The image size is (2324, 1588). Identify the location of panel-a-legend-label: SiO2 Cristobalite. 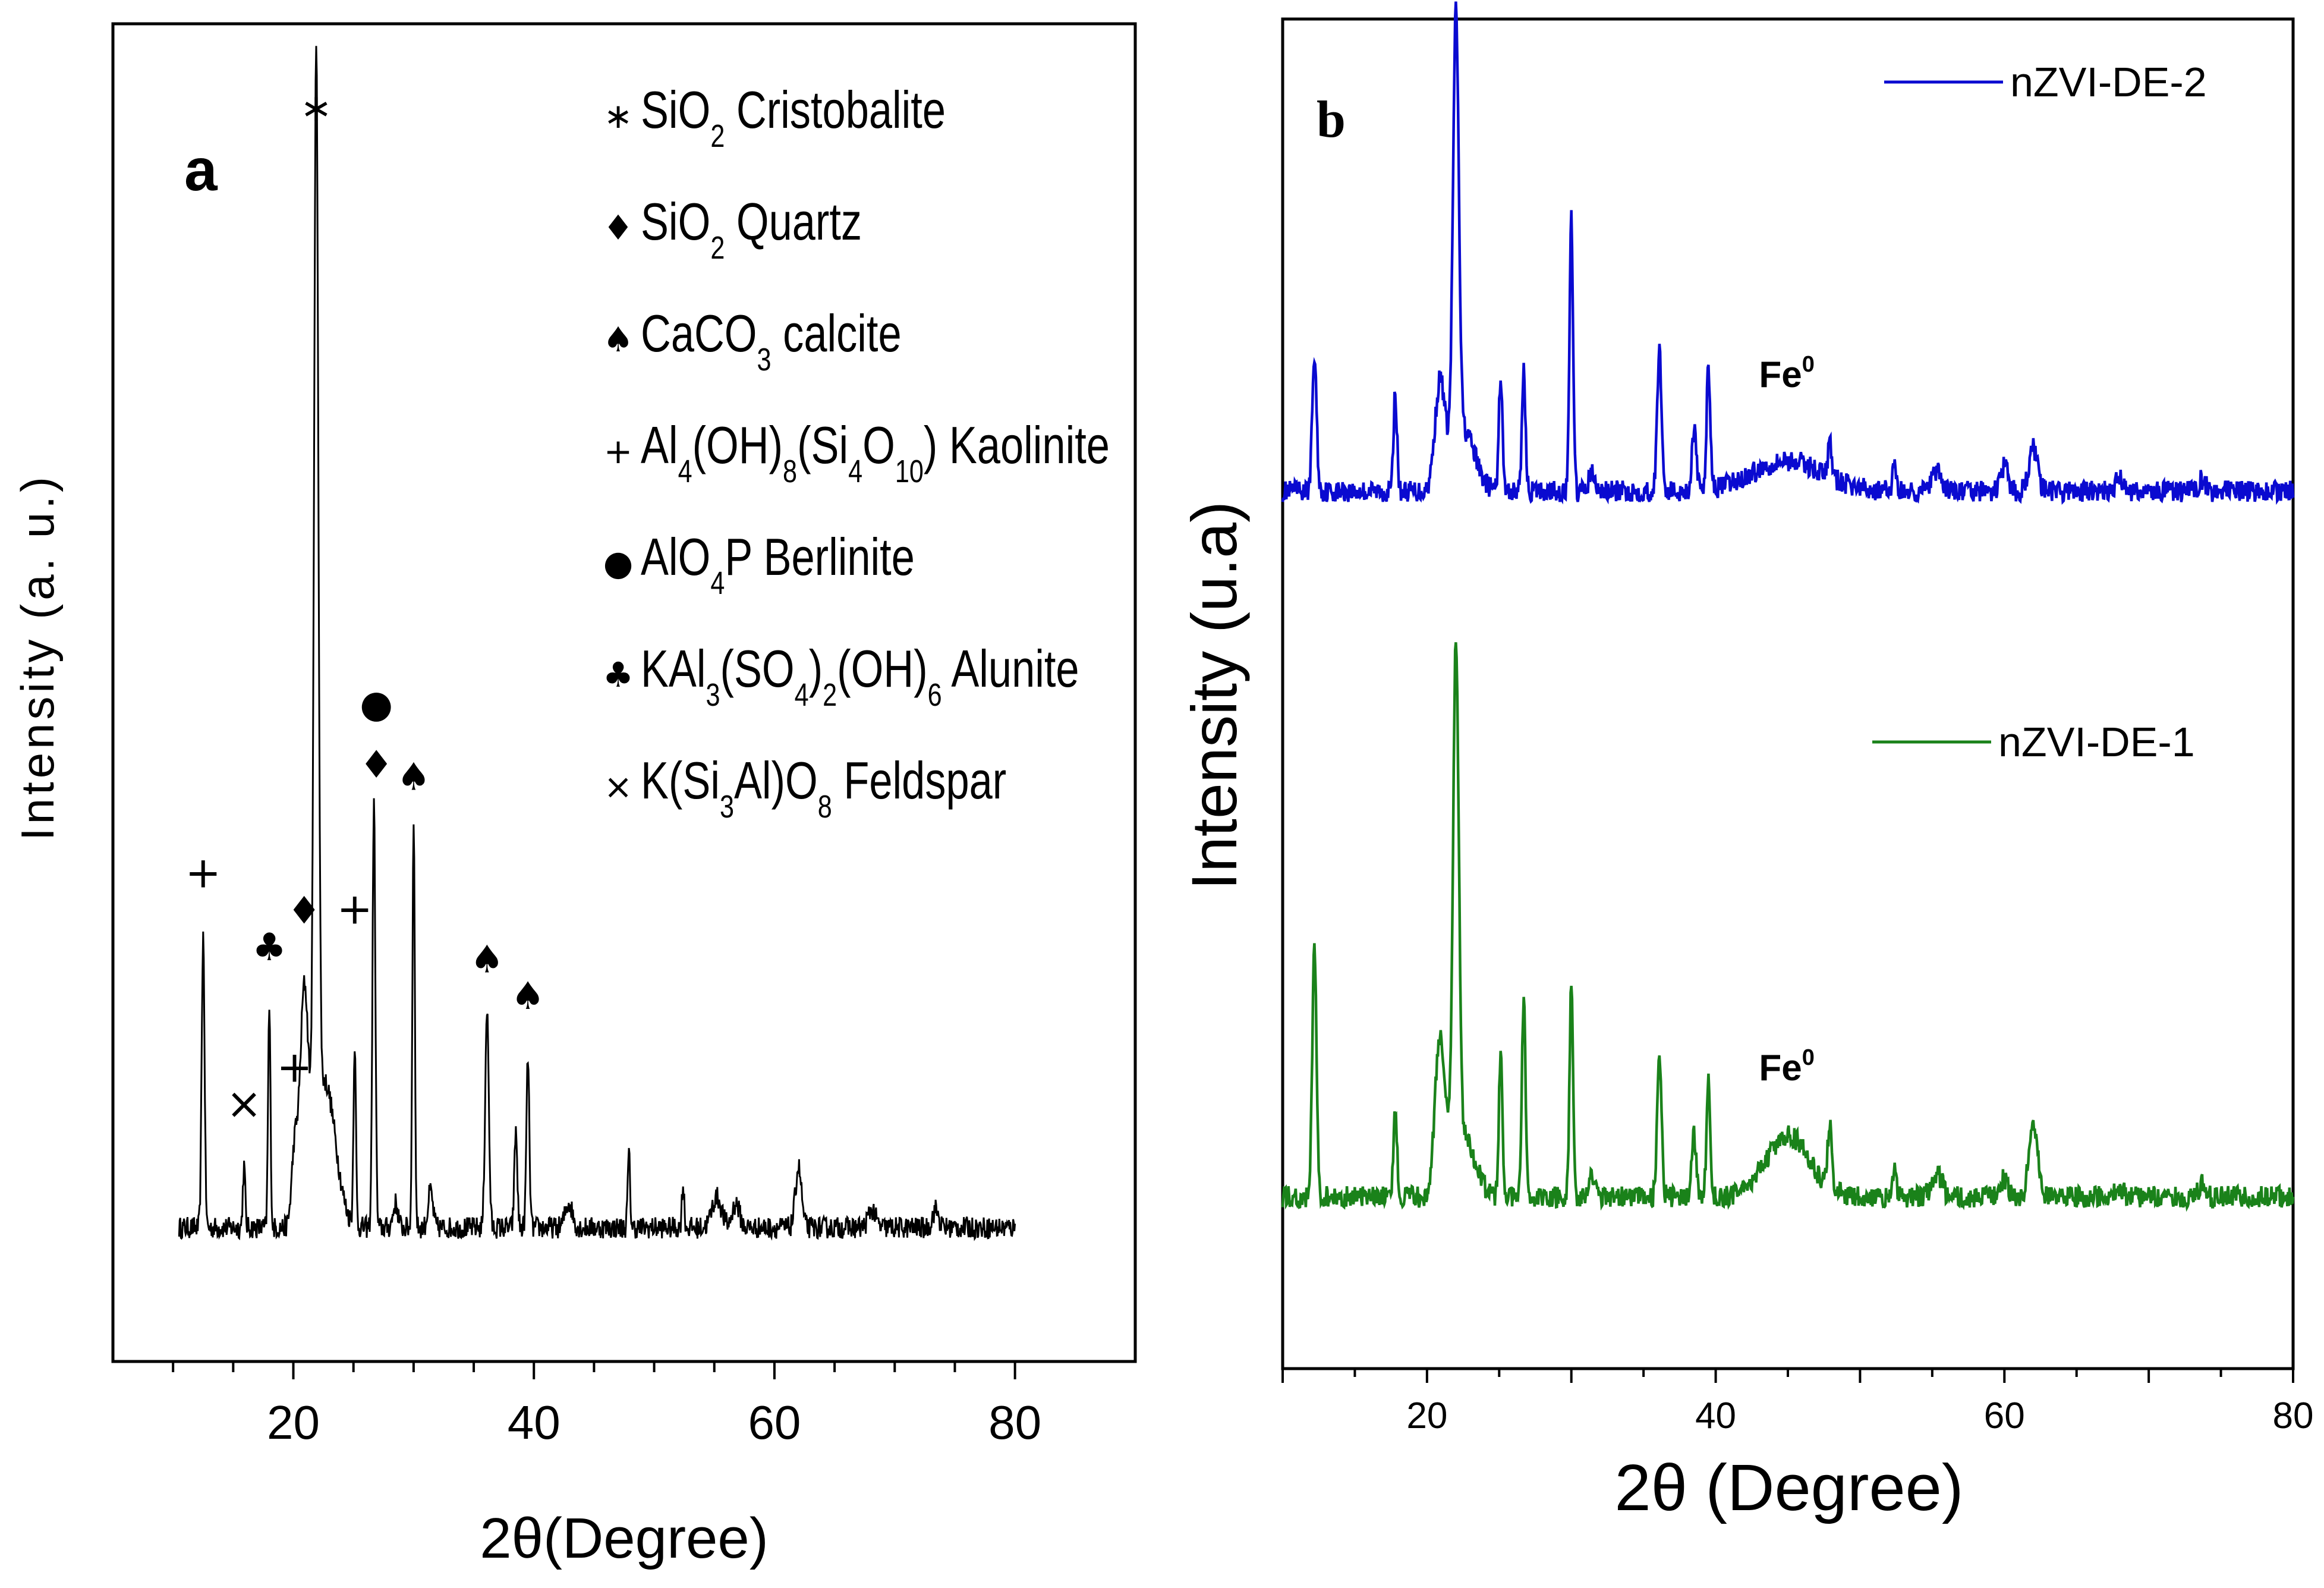
(794, 117).